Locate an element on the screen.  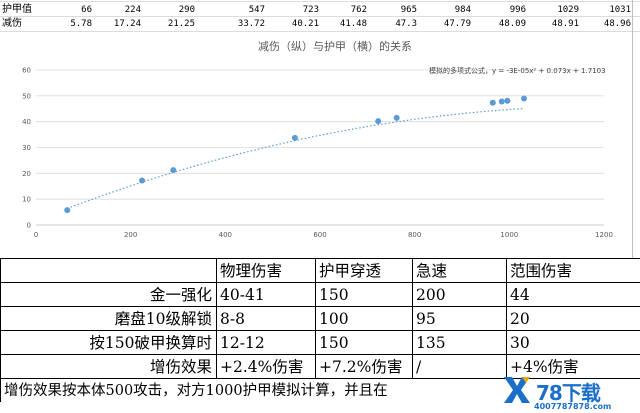
sheet-cell: 762 is located at coordinates (358, 10).